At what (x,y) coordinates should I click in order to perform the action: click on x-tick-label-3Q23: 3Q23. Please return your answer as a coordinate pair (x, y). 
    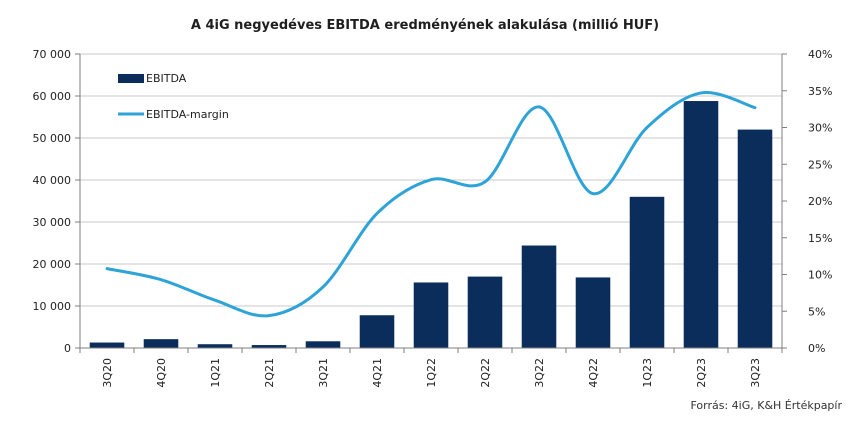
    Looking at the image, I should click on (755, 373).